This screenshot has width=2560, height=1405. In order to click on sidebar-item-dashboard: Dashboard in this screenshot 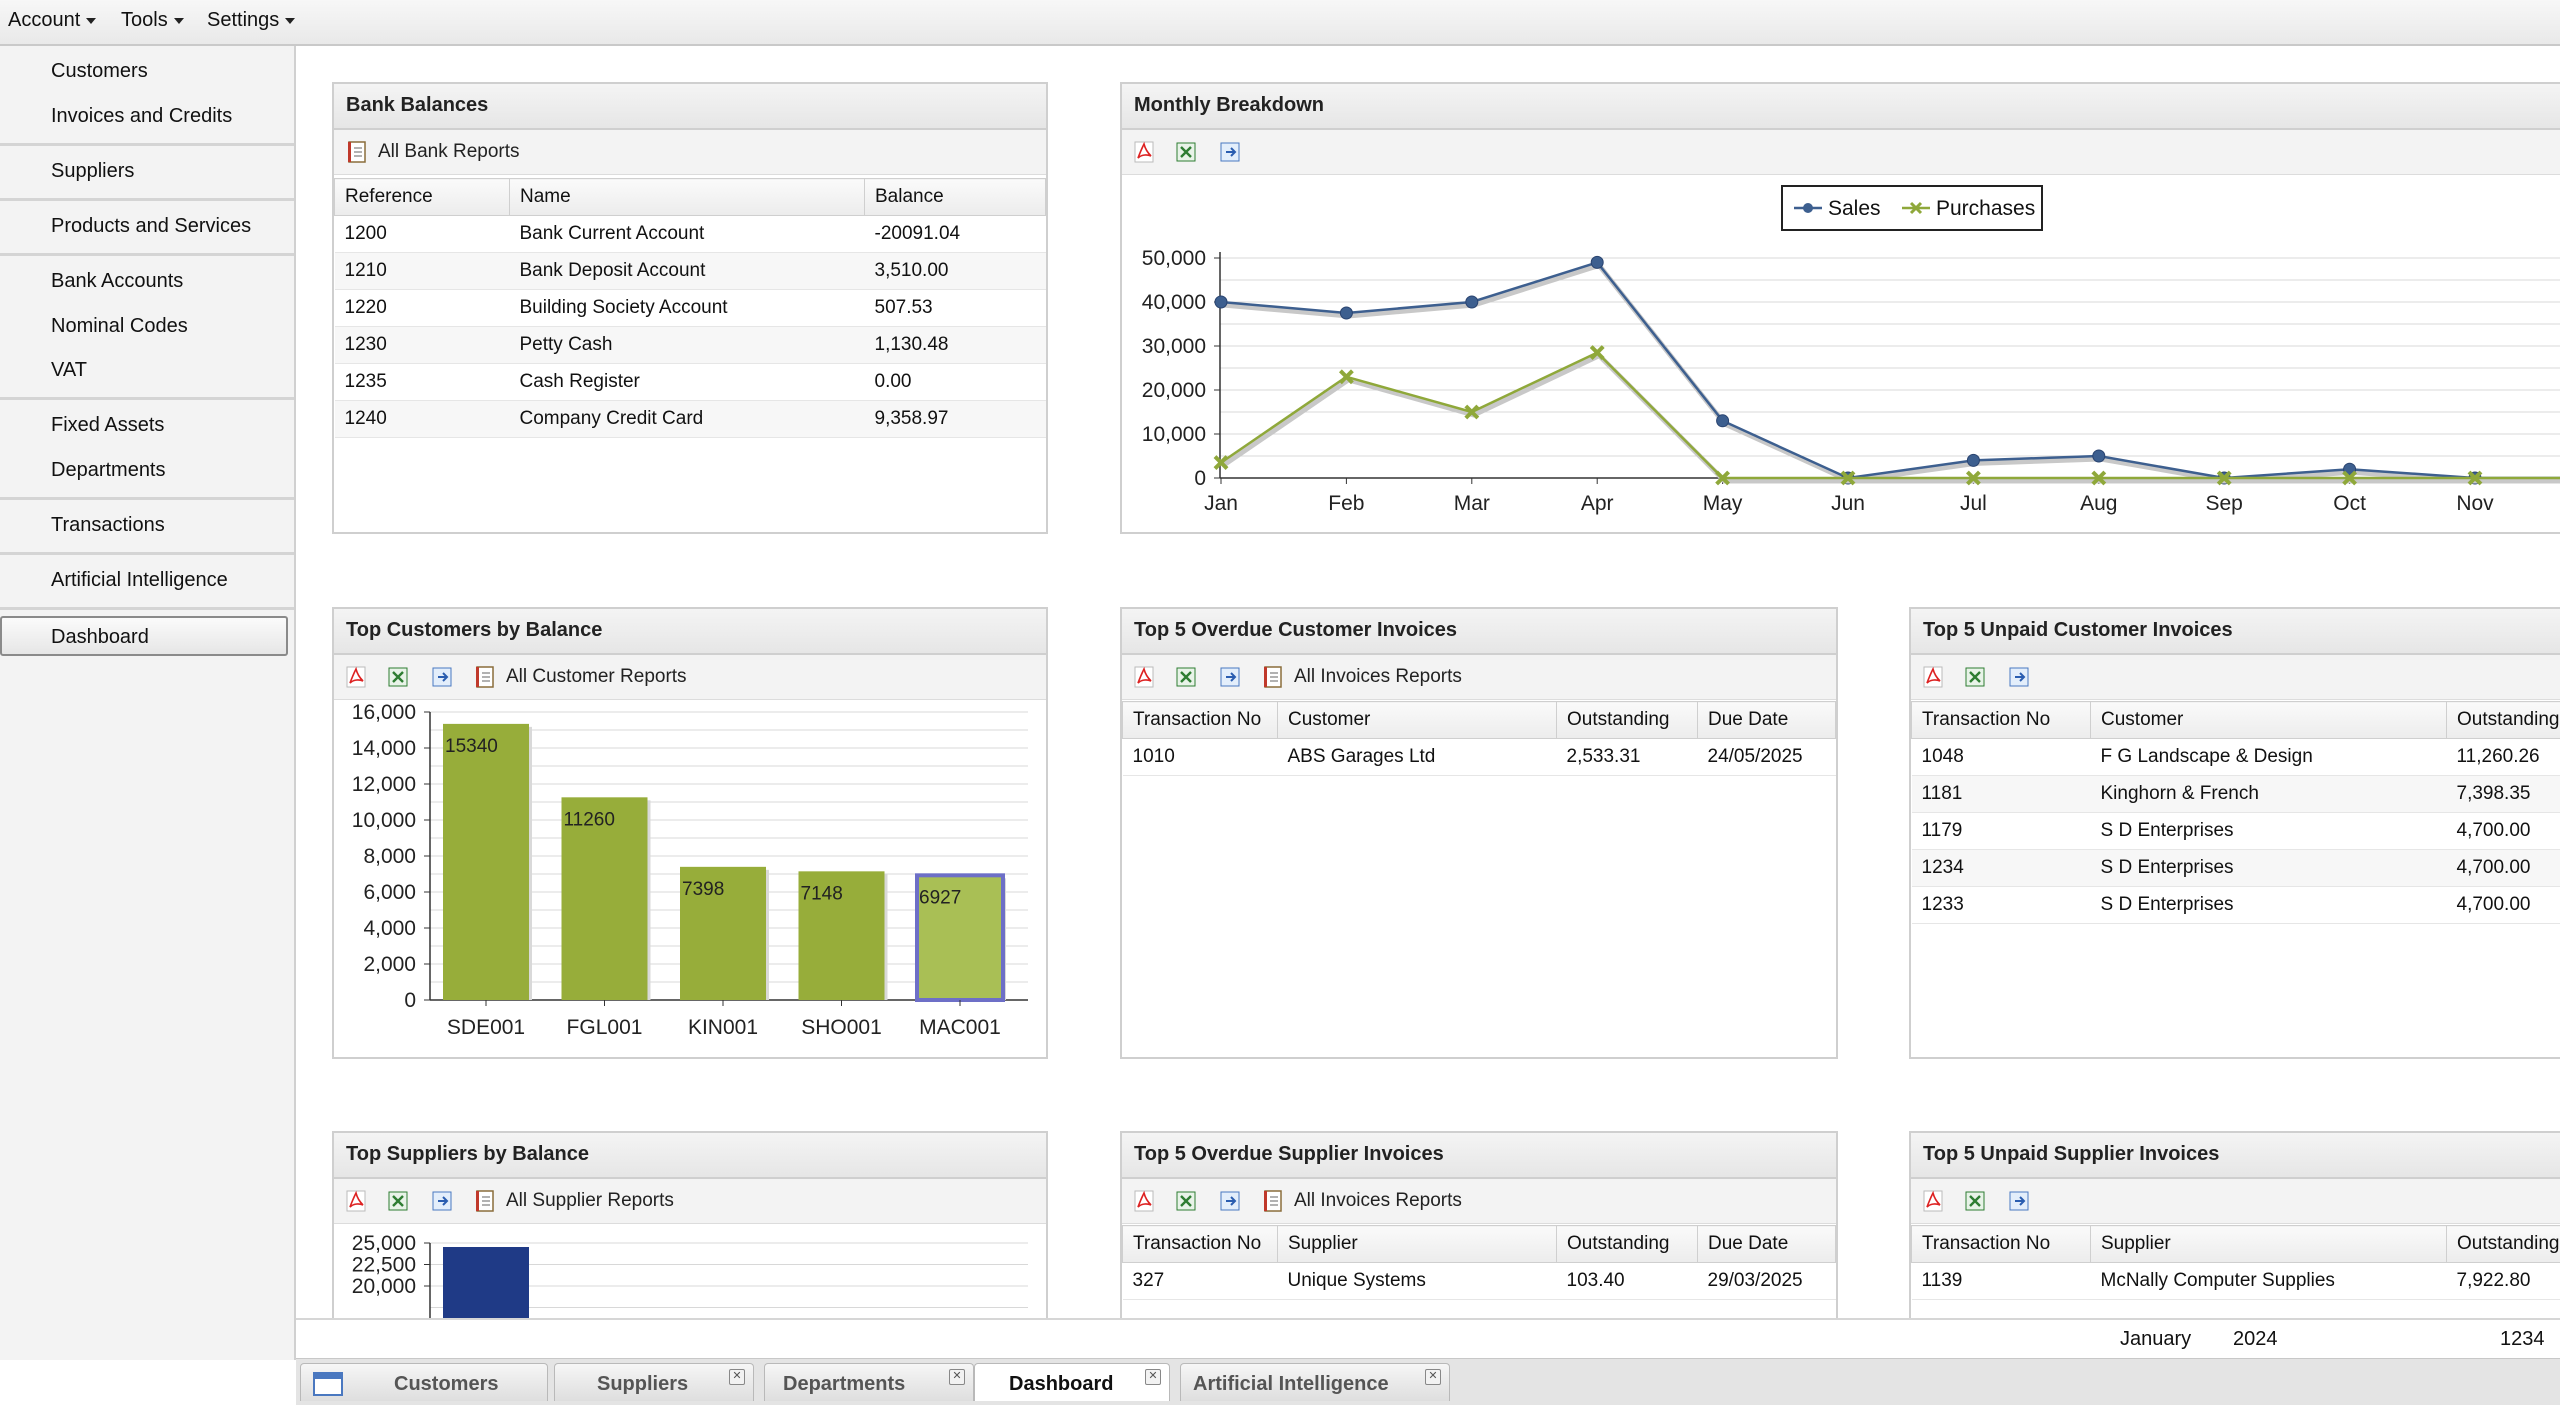, I will do `click(144, 636)`.